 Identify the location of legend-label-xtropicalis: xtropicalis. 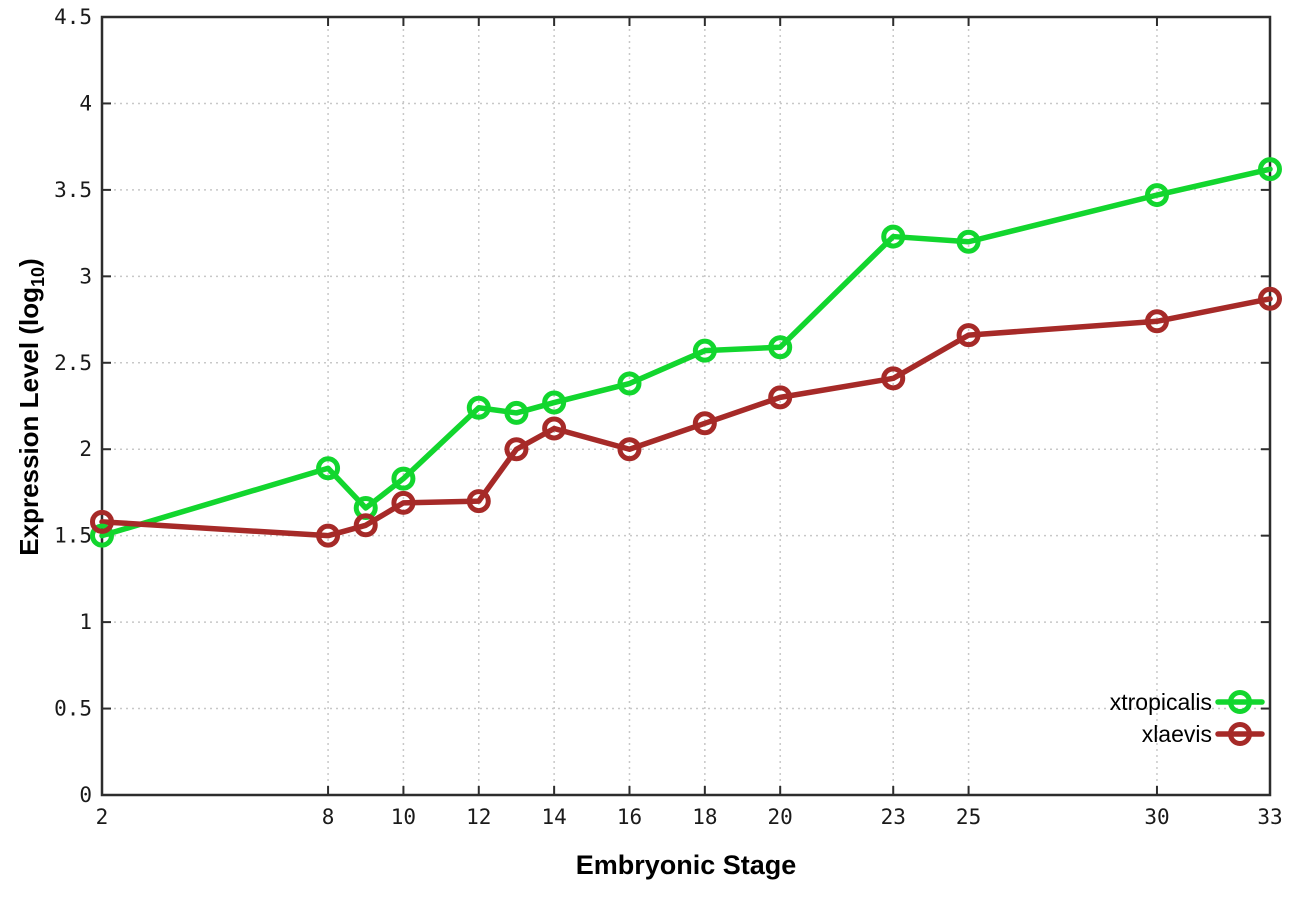
(1161, 702).